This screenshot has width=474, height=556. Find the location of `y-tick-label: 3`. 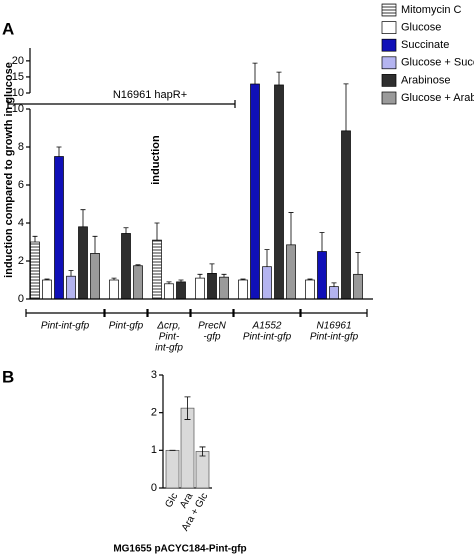

y-tick-label: 3 is located at coordinates (154, 375).